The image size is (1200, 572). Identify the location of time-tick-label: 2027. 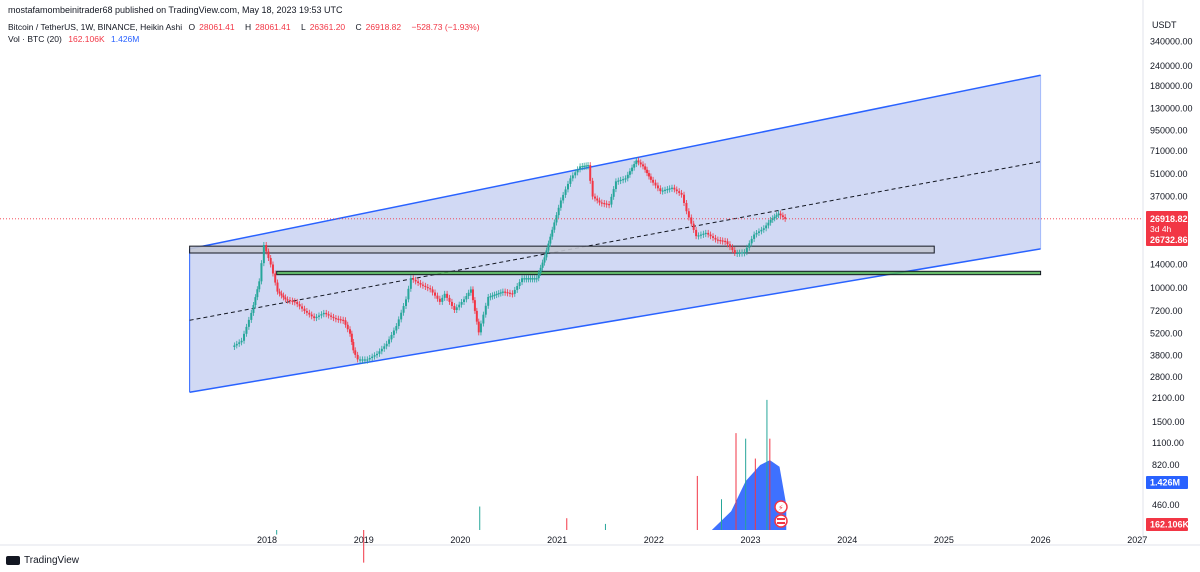
(1137, 540).